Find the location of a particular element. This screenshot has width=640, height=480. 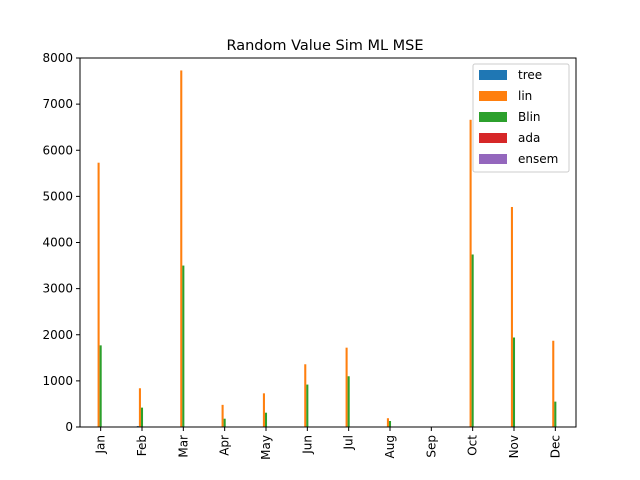

bar-Blin-apr is located at coordinates (224, 422).